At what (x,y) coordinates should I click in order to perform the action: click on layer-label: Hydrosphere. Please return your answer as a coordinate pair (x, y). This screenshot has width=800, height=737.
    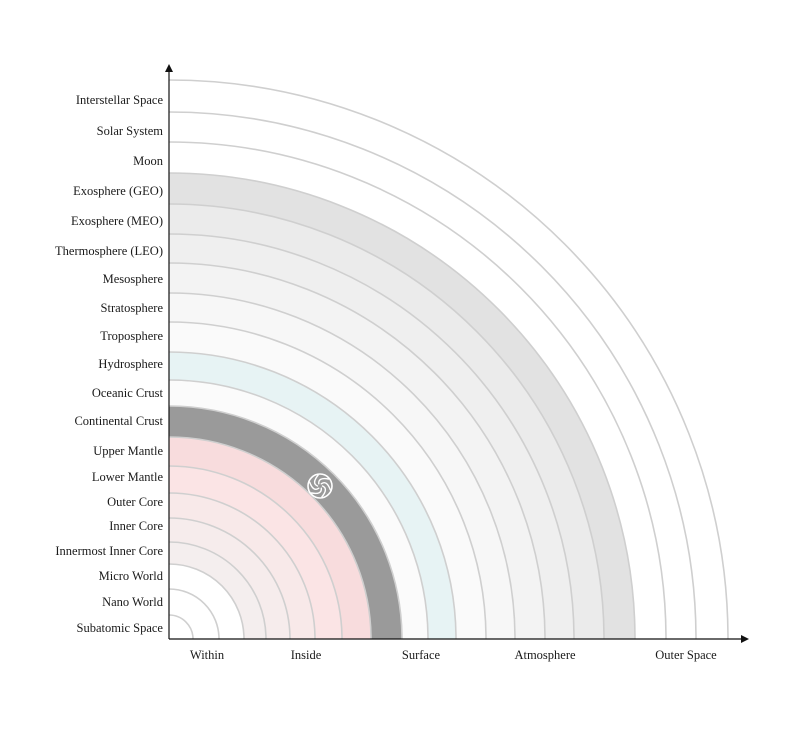
    Looking at the image, I should click on (130, 364).